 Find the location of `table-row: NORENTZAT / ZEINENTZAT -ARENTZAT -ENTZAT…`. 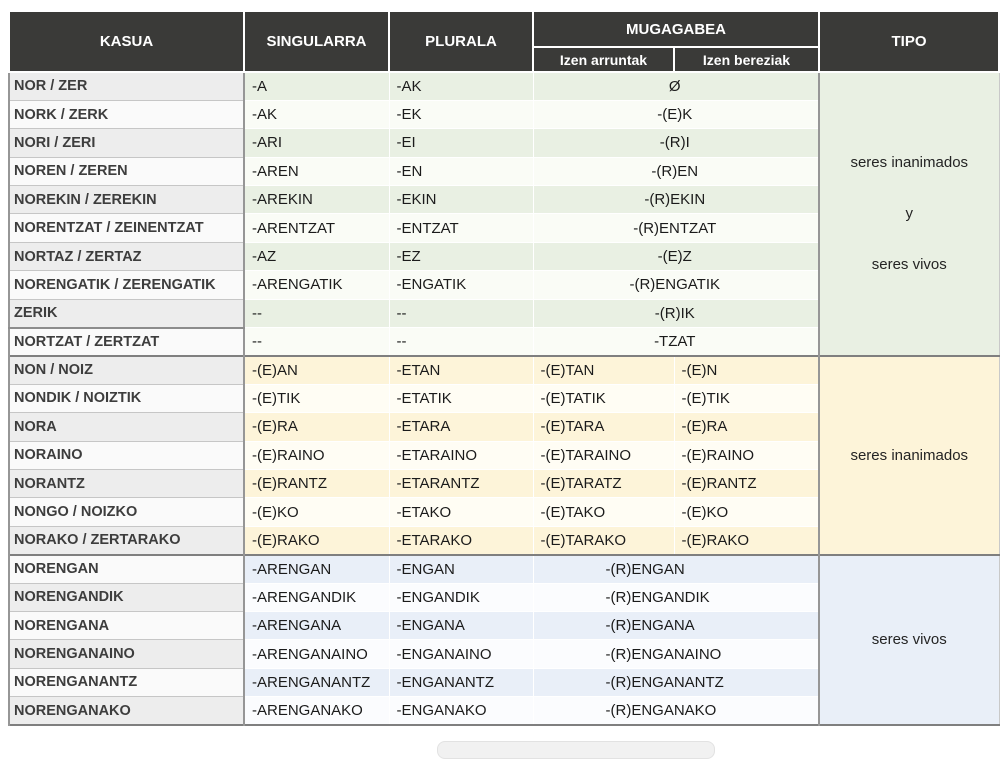

table-row: NORENTZAT / ZEINENTZAT -ARENTZAT -ENTZAT… is located at coordinates (503, 228).